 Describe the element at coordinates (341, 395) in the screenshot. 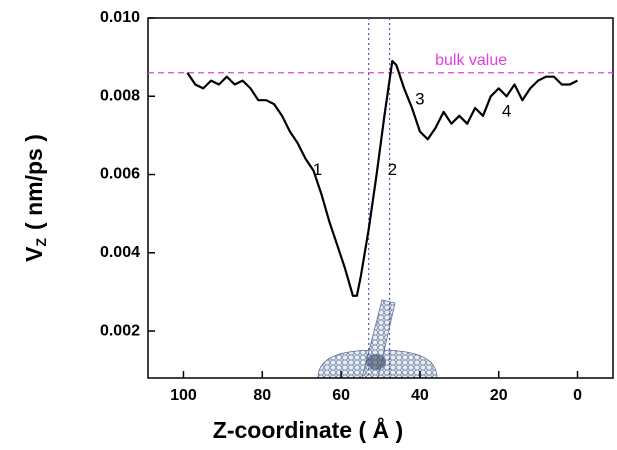

I see `x-tick-label: 60` at that location.